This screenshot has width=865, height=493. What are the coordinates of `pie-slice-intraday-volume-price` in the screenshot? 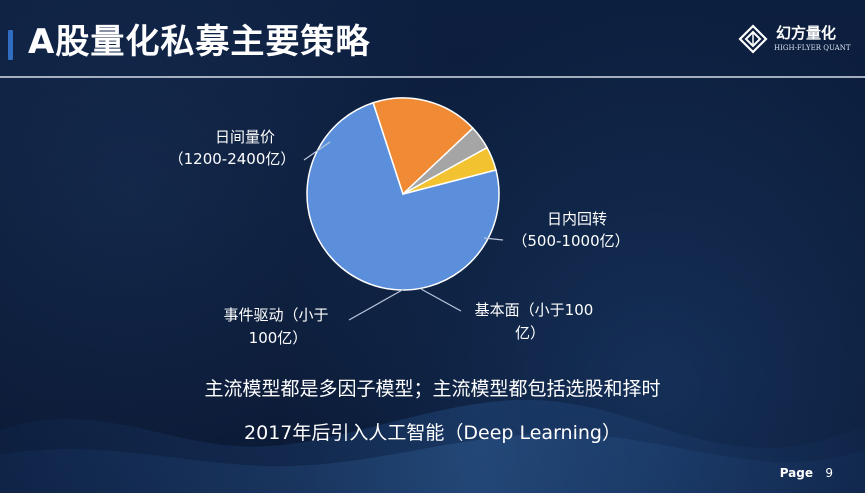 It's located at (403, 196).